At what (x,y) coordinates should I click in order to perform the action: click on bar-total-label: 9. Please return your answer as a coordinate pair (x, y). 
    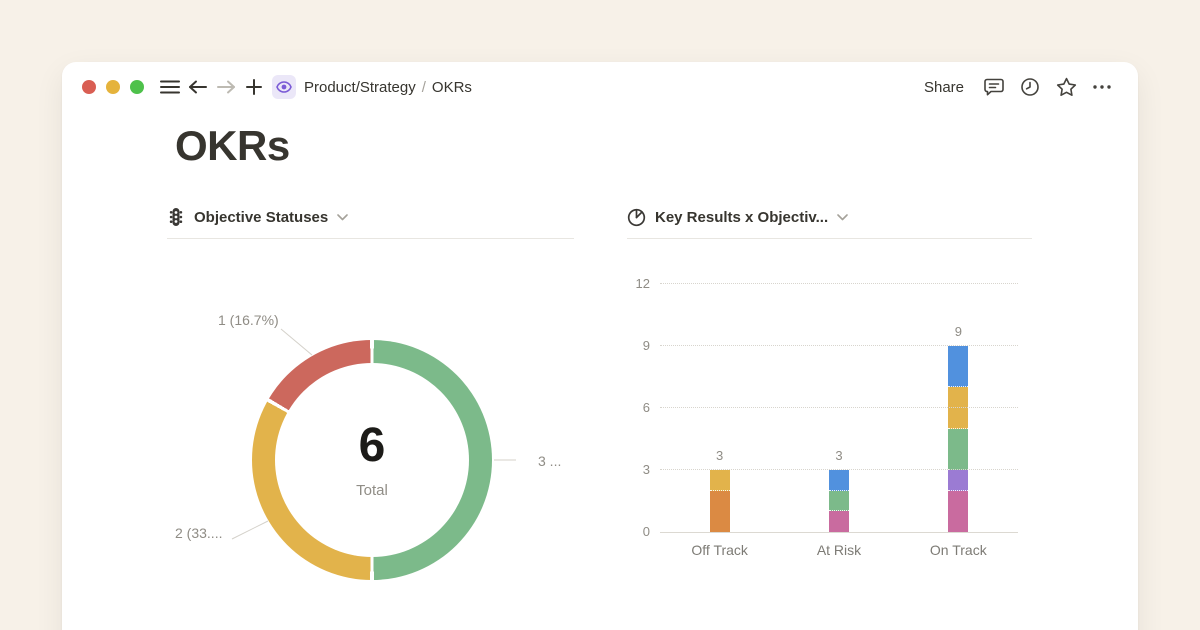
    Looking at the image, I should click on (958, 331).